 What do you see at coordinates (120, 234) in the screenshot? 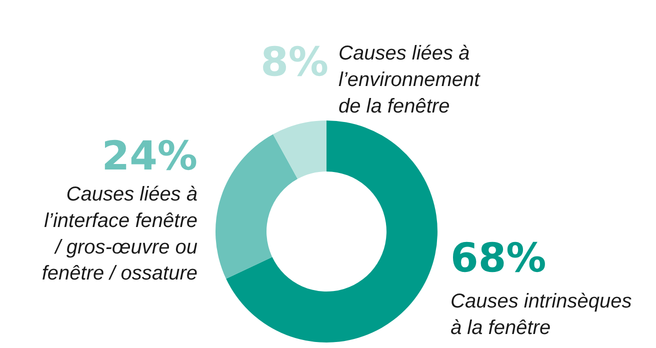
I see `slice-label: Causes liées à l’interface fenêtre / gros-œuvre ou fenêtre / ossature` at bounding box center [120, 234].